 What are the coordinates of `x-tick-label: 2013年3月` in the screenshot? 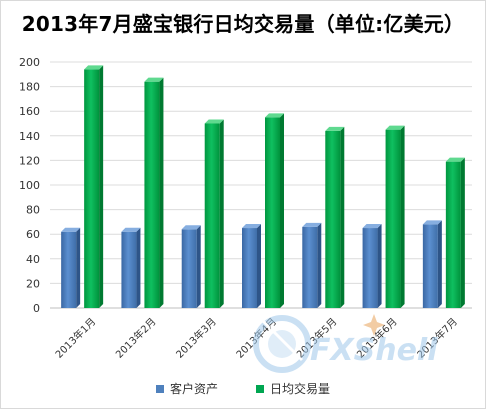 It's located at (196, 338).